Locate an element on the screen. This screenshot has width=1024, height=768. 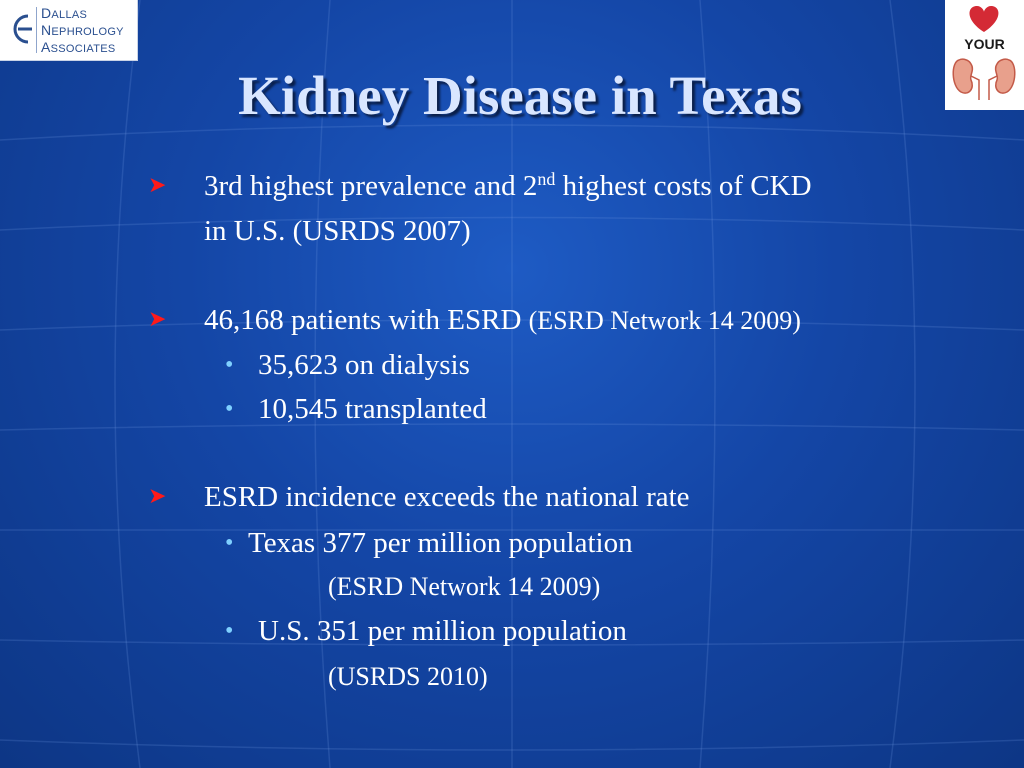
dna-mark-icon is located at coordinates (22, 29).